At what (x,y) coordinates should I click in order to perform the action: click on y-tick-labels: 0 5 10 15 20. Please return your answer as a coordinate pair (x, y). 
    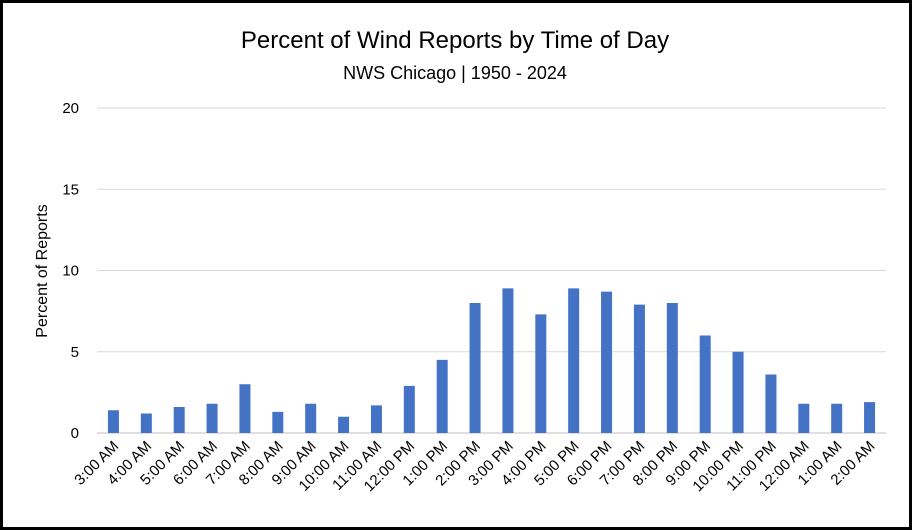
    Looking at the image, I should click on (70, 271).